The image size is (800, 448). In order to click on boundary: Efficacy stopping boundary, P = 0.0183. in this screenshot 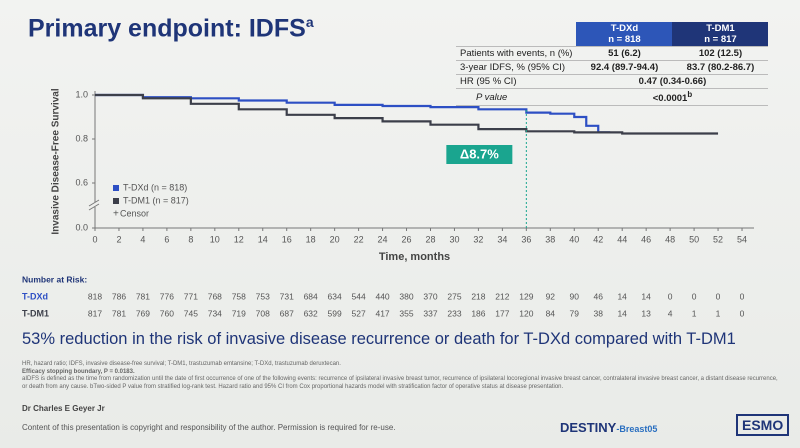, I will do `click(78, 371)`.